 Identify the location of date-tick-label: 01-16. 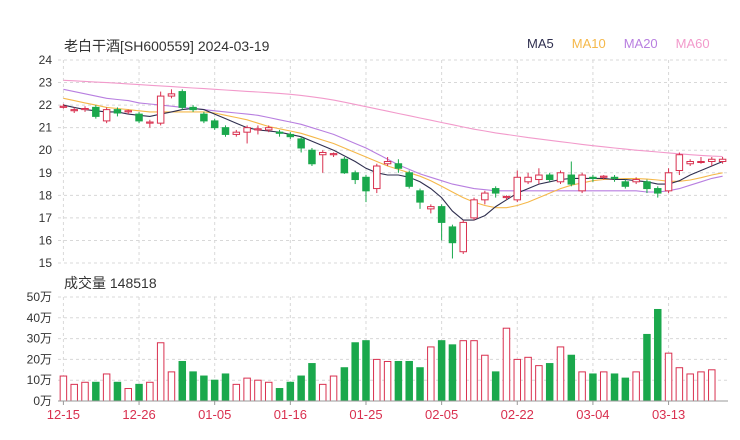
(290, 414).